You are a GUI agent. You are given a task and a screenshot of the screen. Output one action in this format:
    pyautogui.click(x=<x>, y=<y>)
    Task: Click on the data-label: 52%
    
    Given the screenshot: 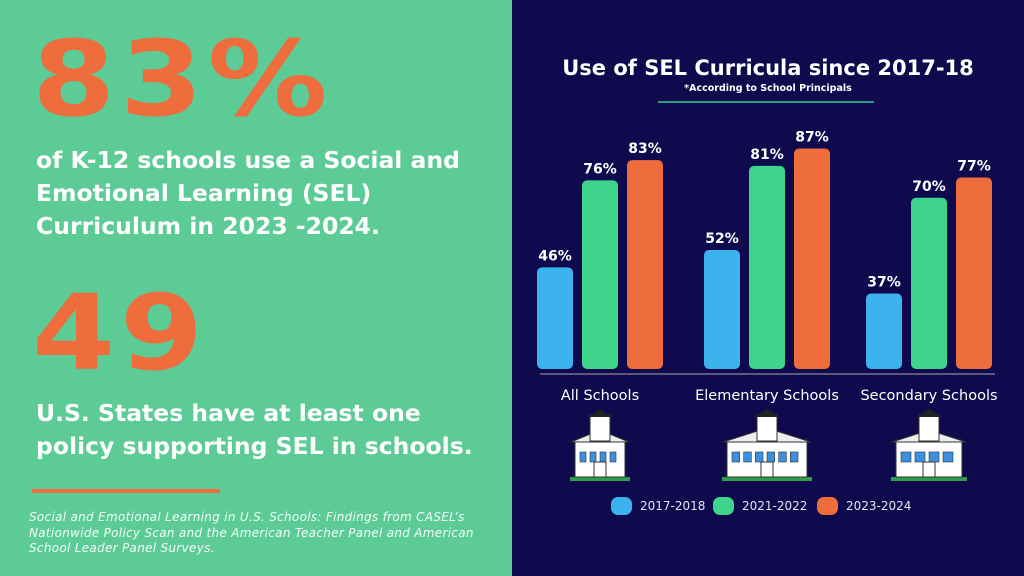 What is the action you would take?
    pyautogui.click(x=722, y=239)
    